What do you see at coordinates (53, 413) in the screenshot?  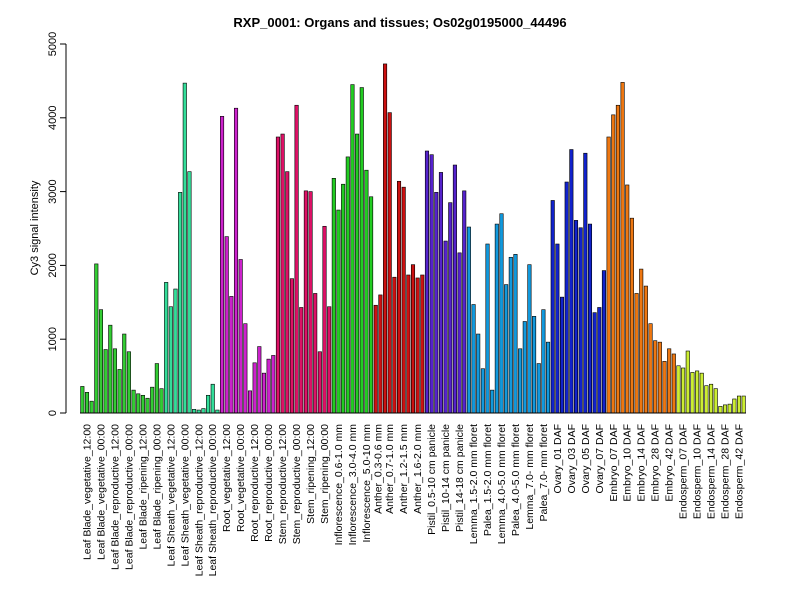 I see `y-tick-label: 0` at bounding box center [53, 413].